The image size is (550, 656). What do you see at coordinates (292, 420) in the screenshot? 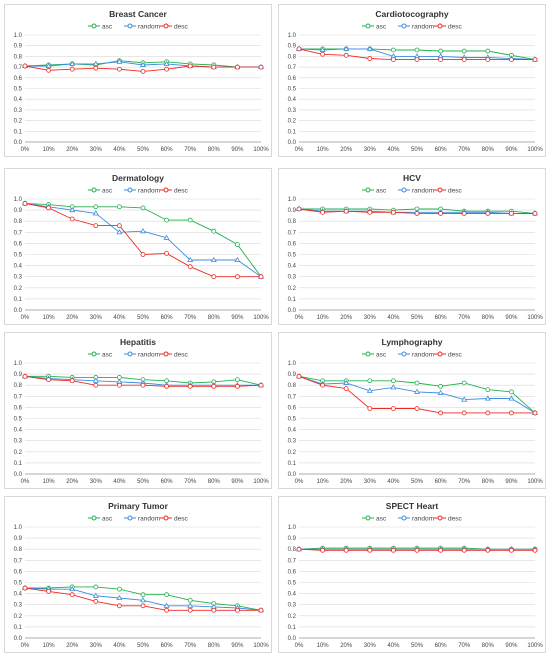
I see `y-tick-label: 0.5` at bounding box center [292, 420].